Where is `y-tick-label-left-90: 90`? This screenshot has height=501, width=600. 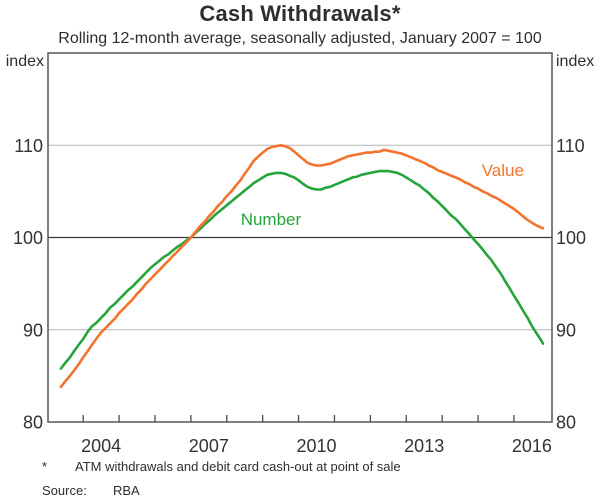 y-tick-label-left-90: 90 is located at coordinates (33, 330).